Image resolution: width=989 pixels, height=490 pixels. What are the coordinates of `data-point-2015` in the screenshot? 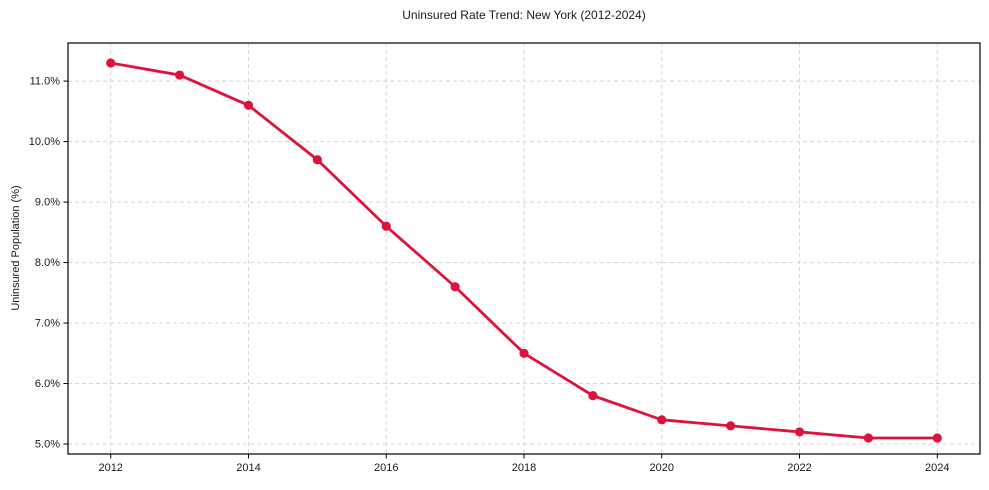 It's located at (317, 160).